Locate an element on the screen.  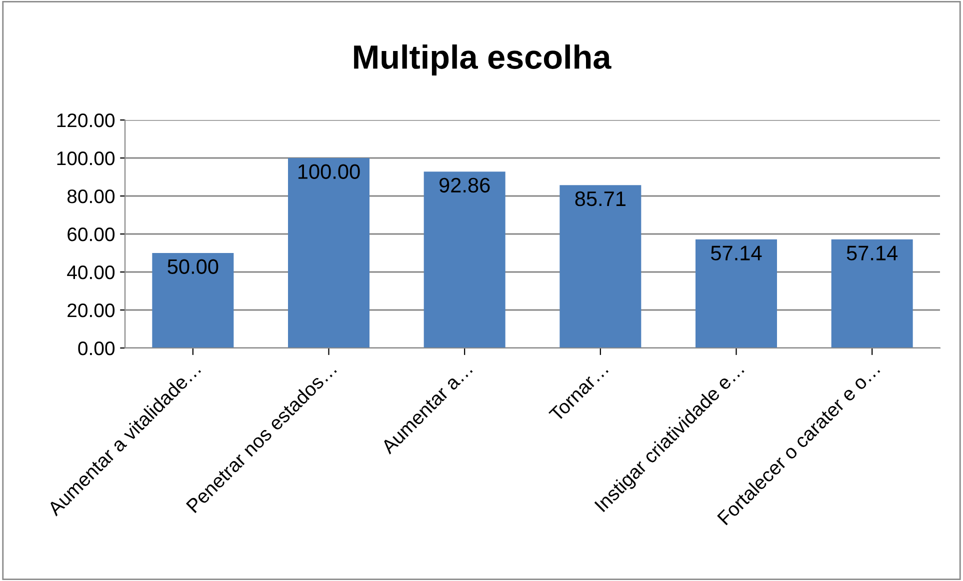
data-label: 100.00 is located at coordinates (329, 172).